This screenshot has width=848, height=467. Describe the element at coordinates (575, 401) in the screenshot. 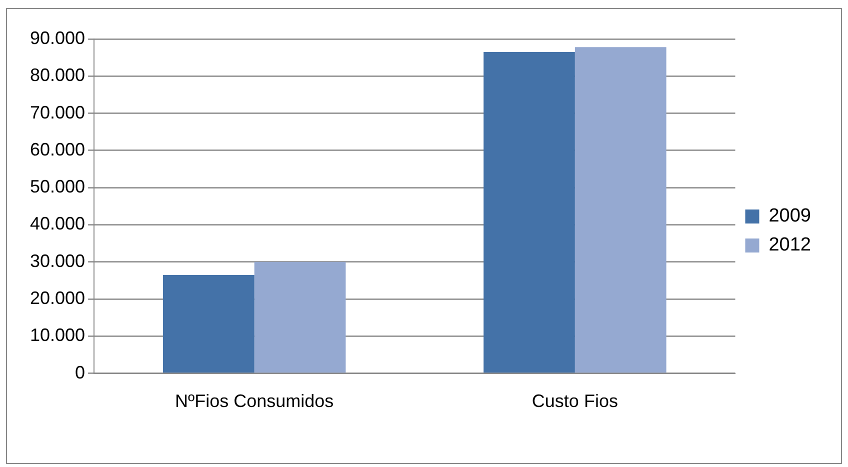

I see `x-tick-label: Custo Fios` at that location.